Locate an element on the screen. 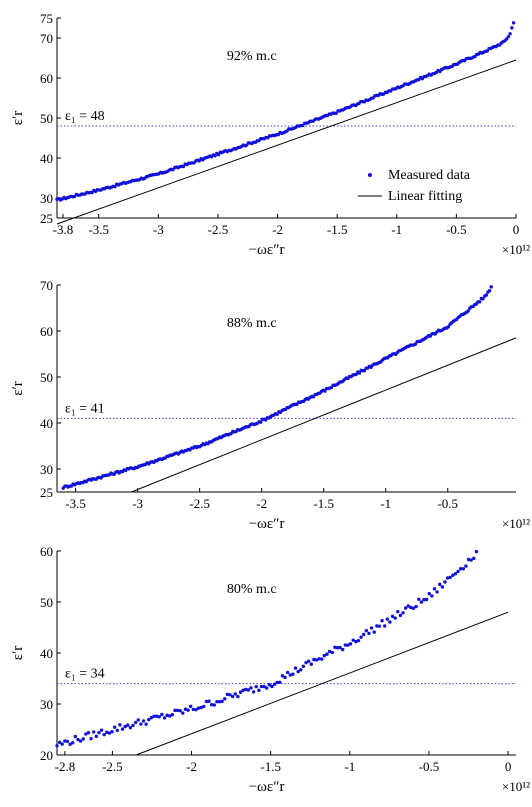  reference-label: ε₁ = 48 is located at coordinates (85, 116).